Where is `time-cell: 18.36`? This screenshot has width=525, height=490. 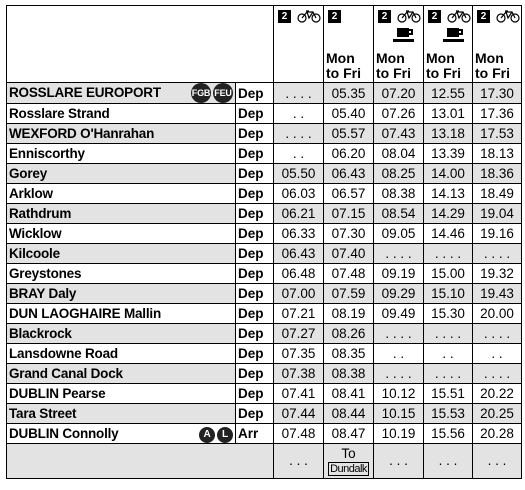
time-cell: 18.36 is located at coordinates (497, 174).